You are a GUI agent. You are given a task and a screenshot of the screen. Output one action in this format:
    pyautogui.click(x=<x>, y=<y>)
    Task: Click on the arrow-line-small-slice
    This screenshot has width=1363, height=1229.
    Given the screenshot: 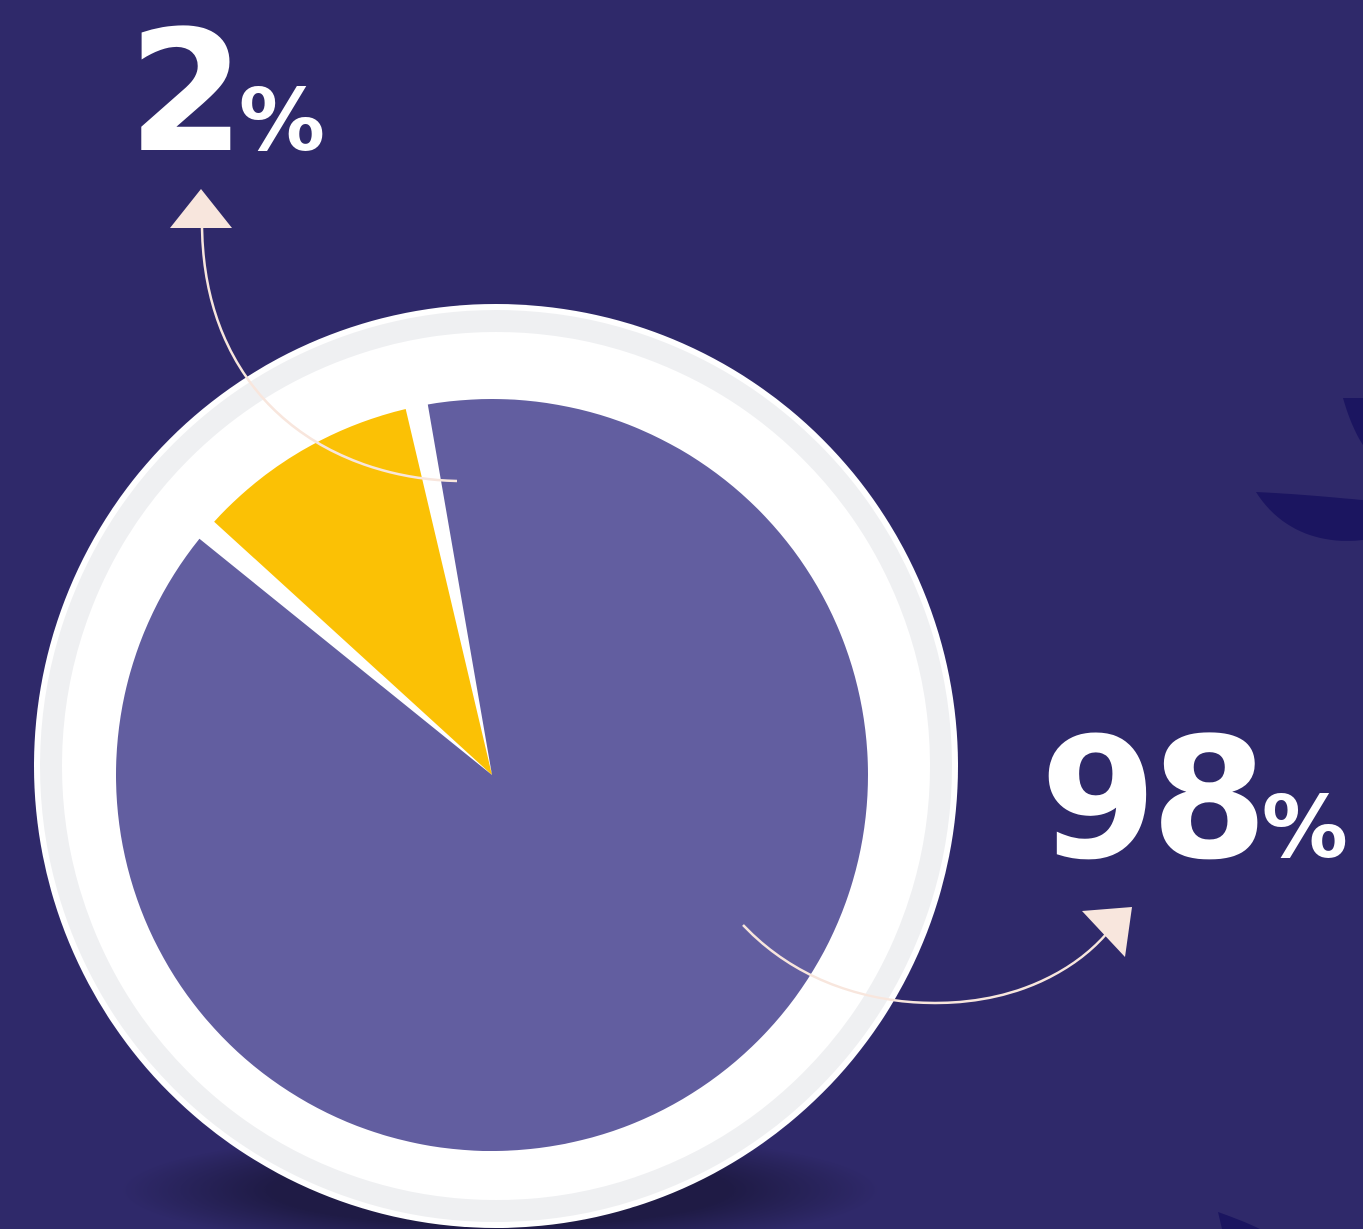 What is the action you would take?
    pyautogui.click(x=329, y=355)
    